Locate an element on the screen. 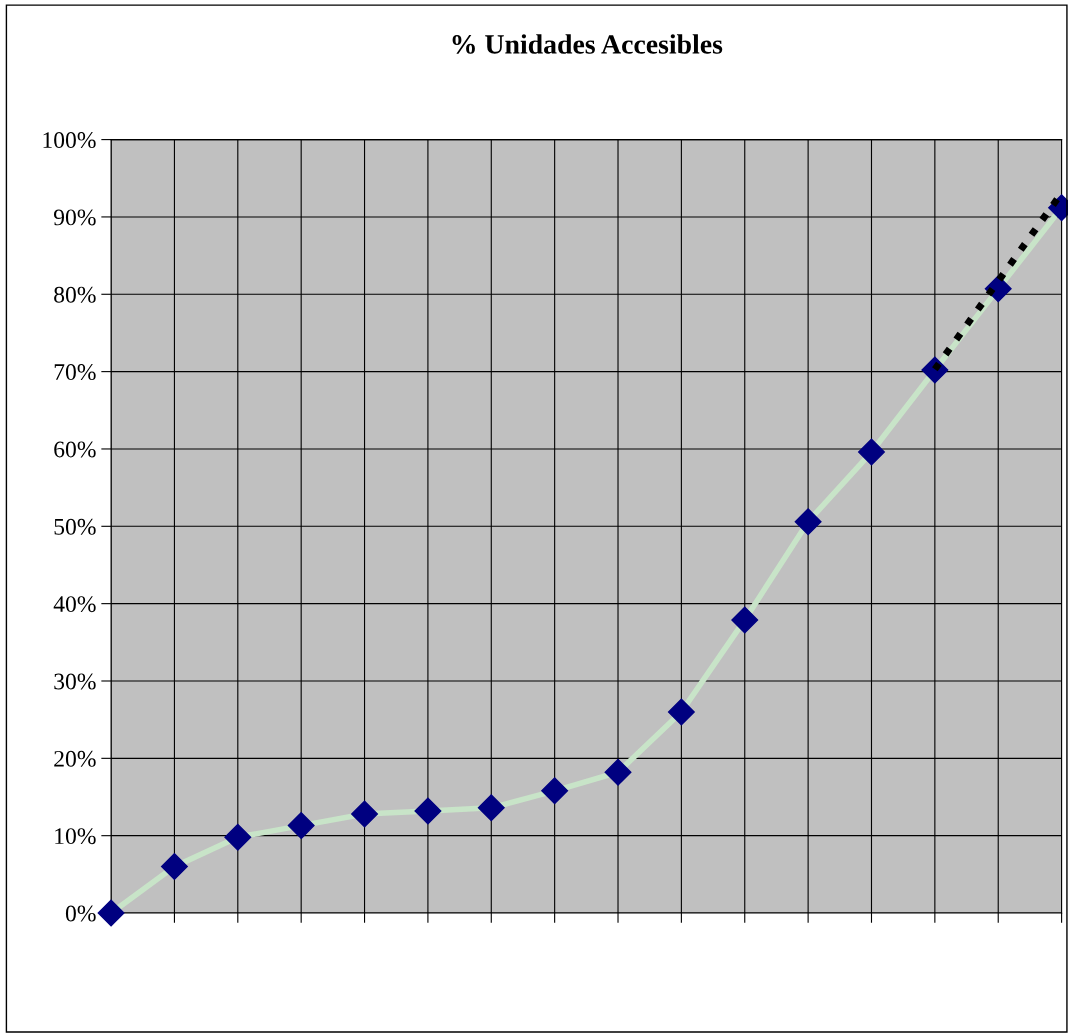  chart-title: % Unidades Accesibles is located at coordinates (587, 44).